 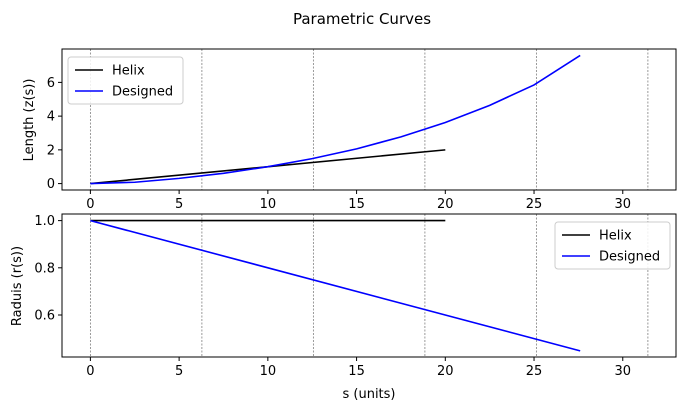 I want to click on bottom-plot-ylabel: Raduis (r(s)), so click(x=17, y=286).